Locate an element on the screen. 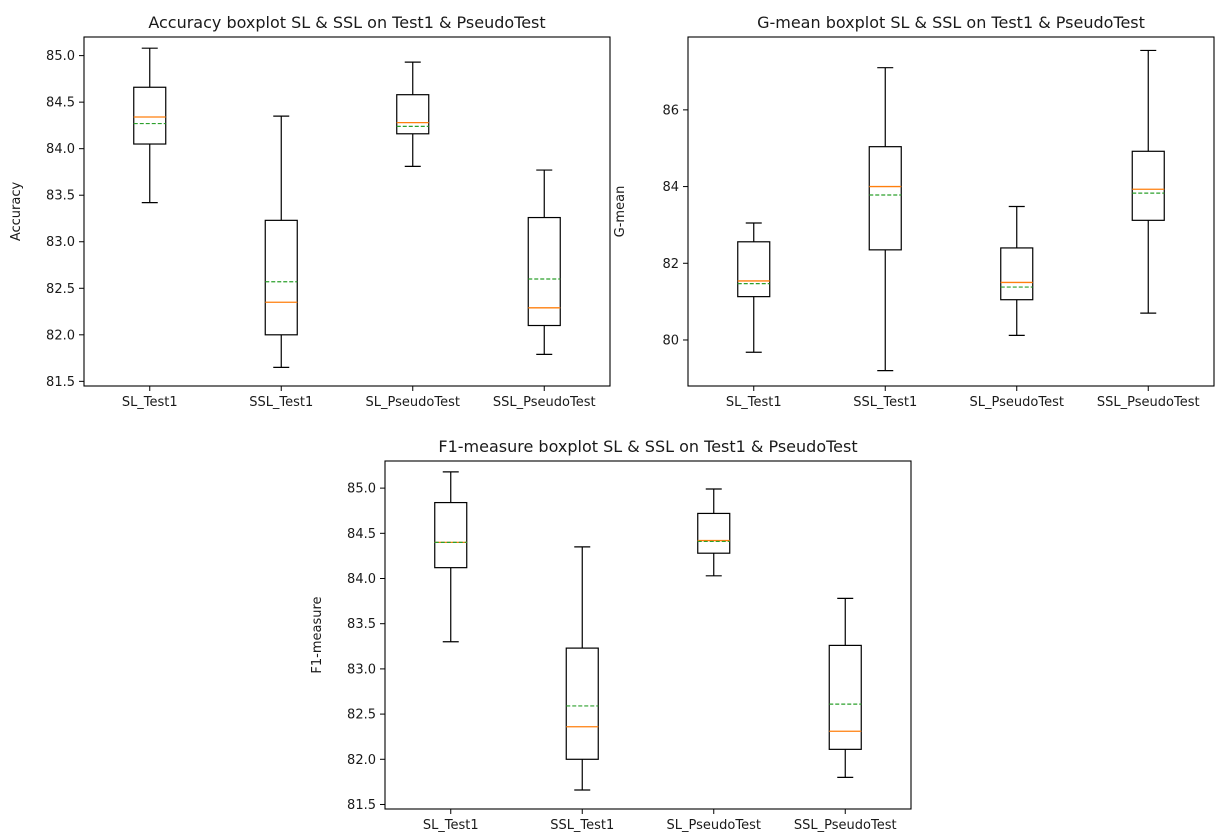 The width and height of the screenshot is (1216, 839). y-tick-label: 84 is located at coordinates (670, 187).